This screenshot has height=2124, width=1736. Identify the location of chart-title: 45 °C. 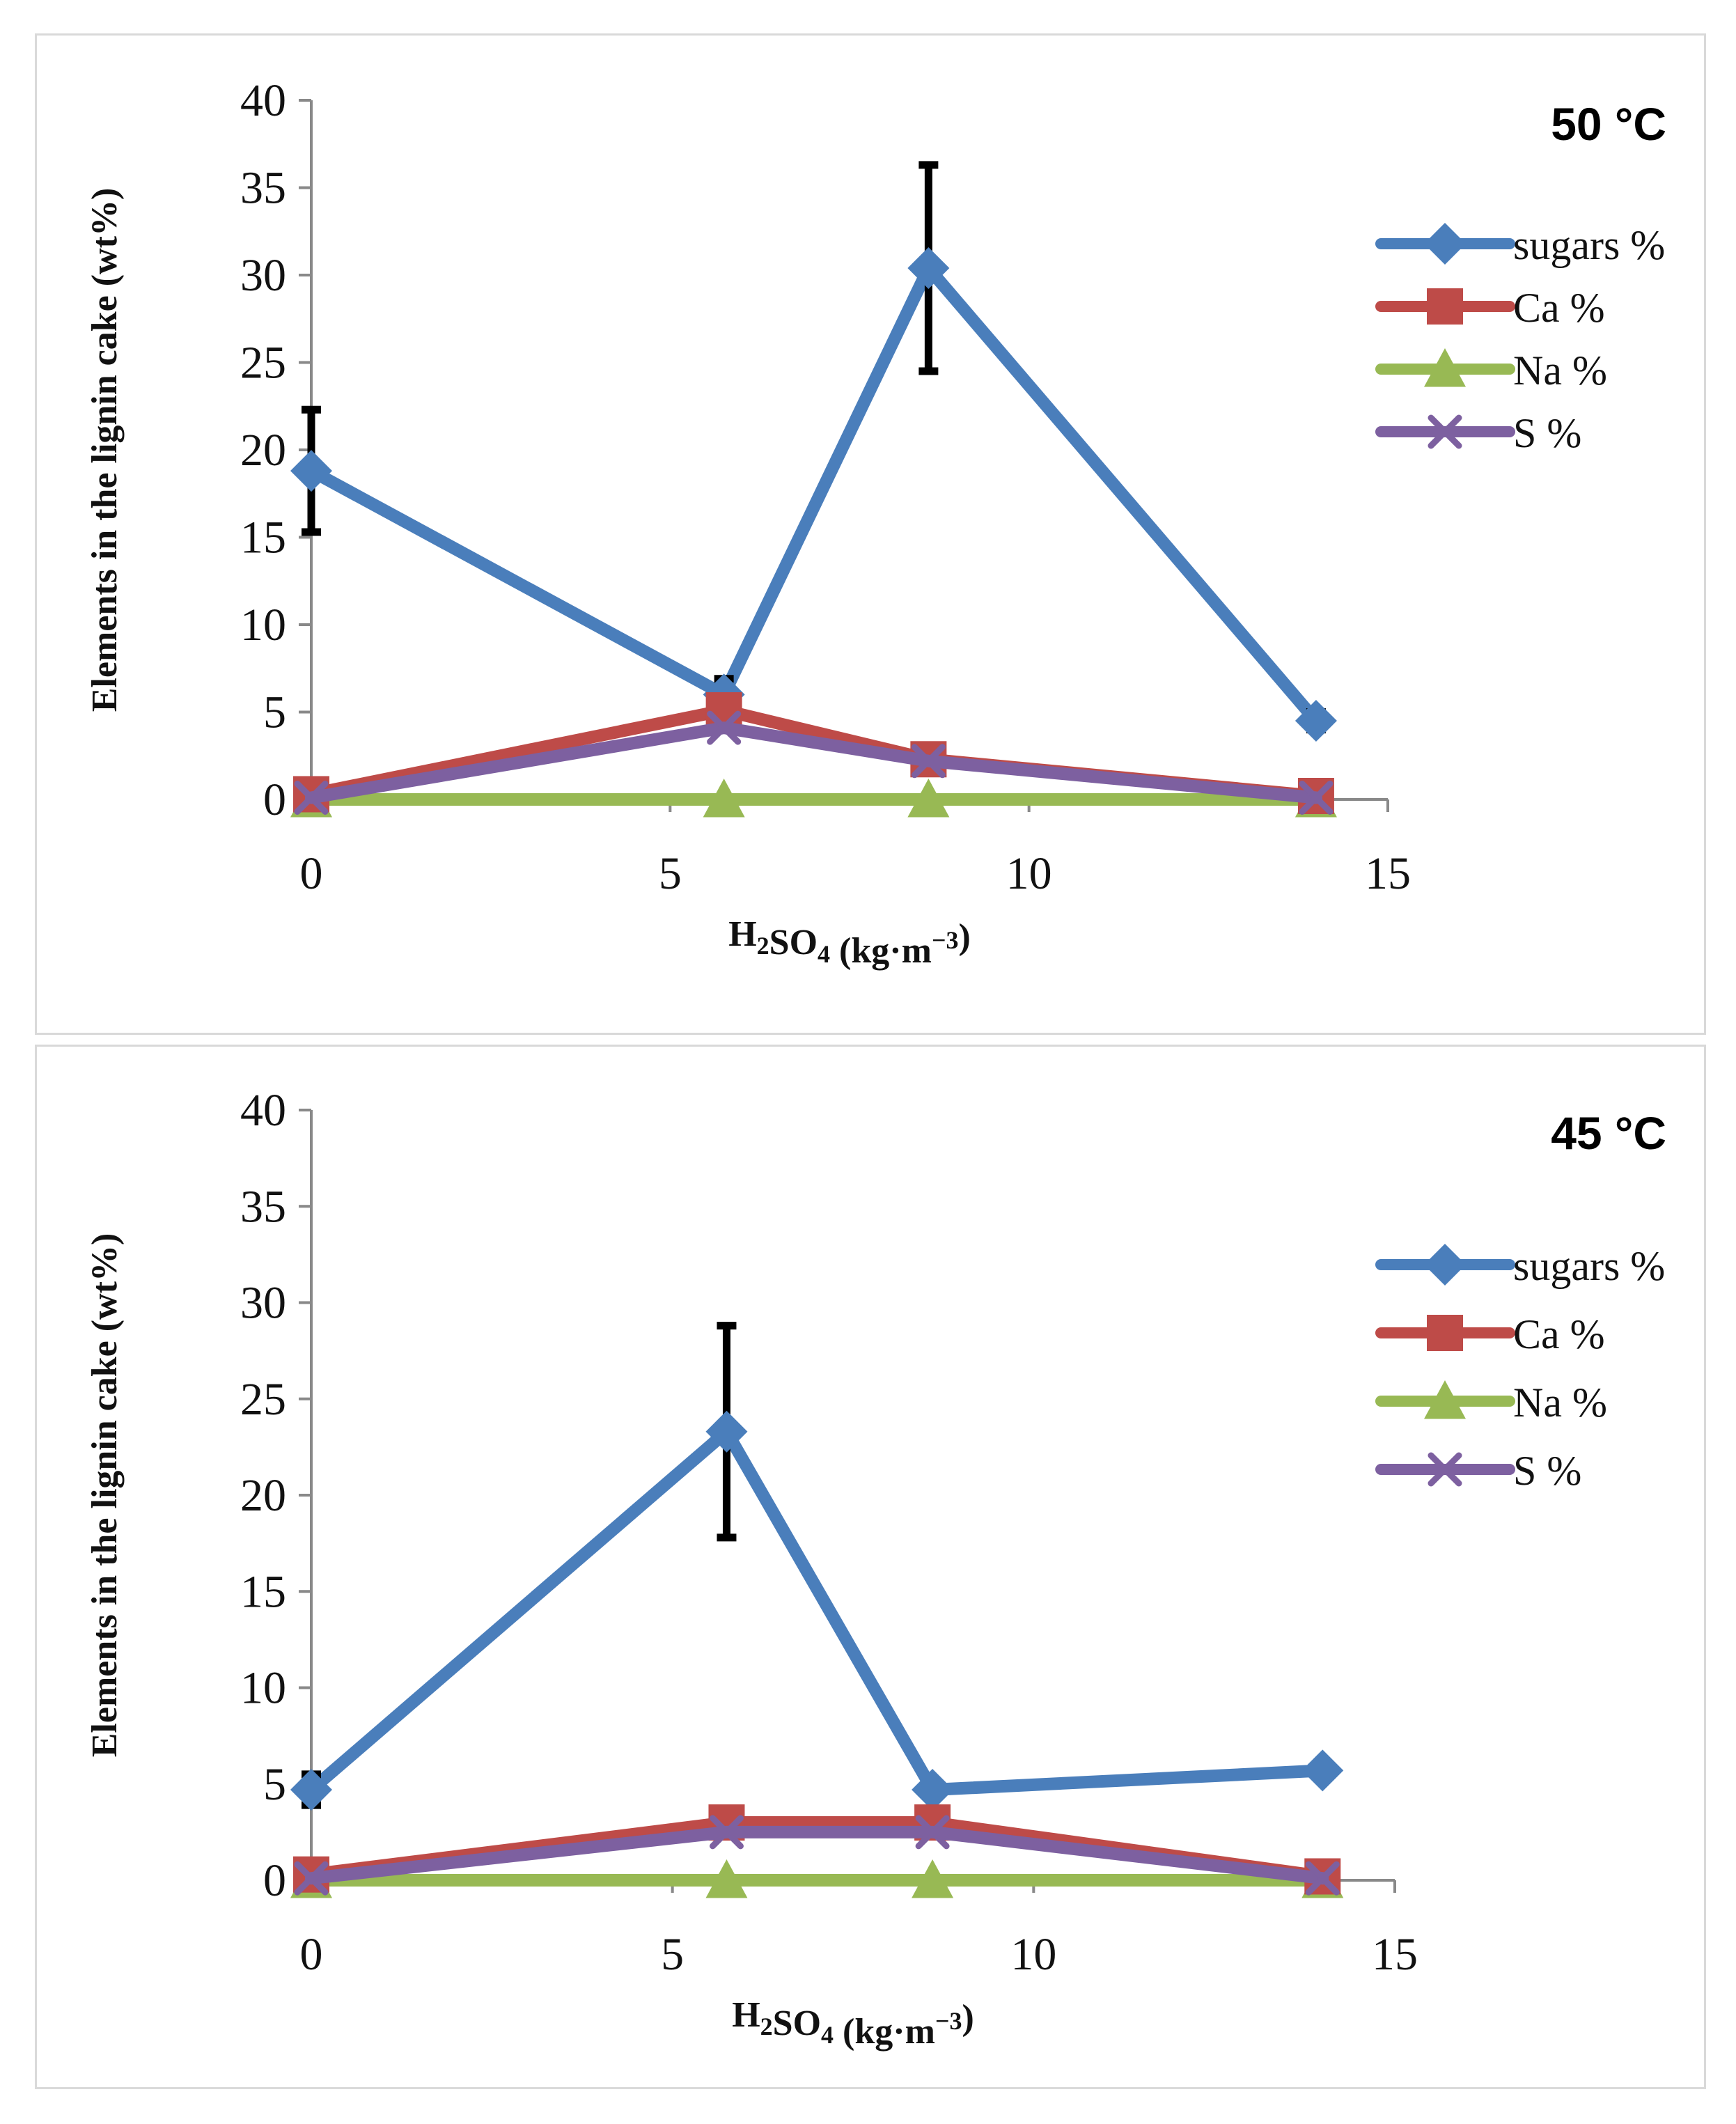
(1608, 1133).